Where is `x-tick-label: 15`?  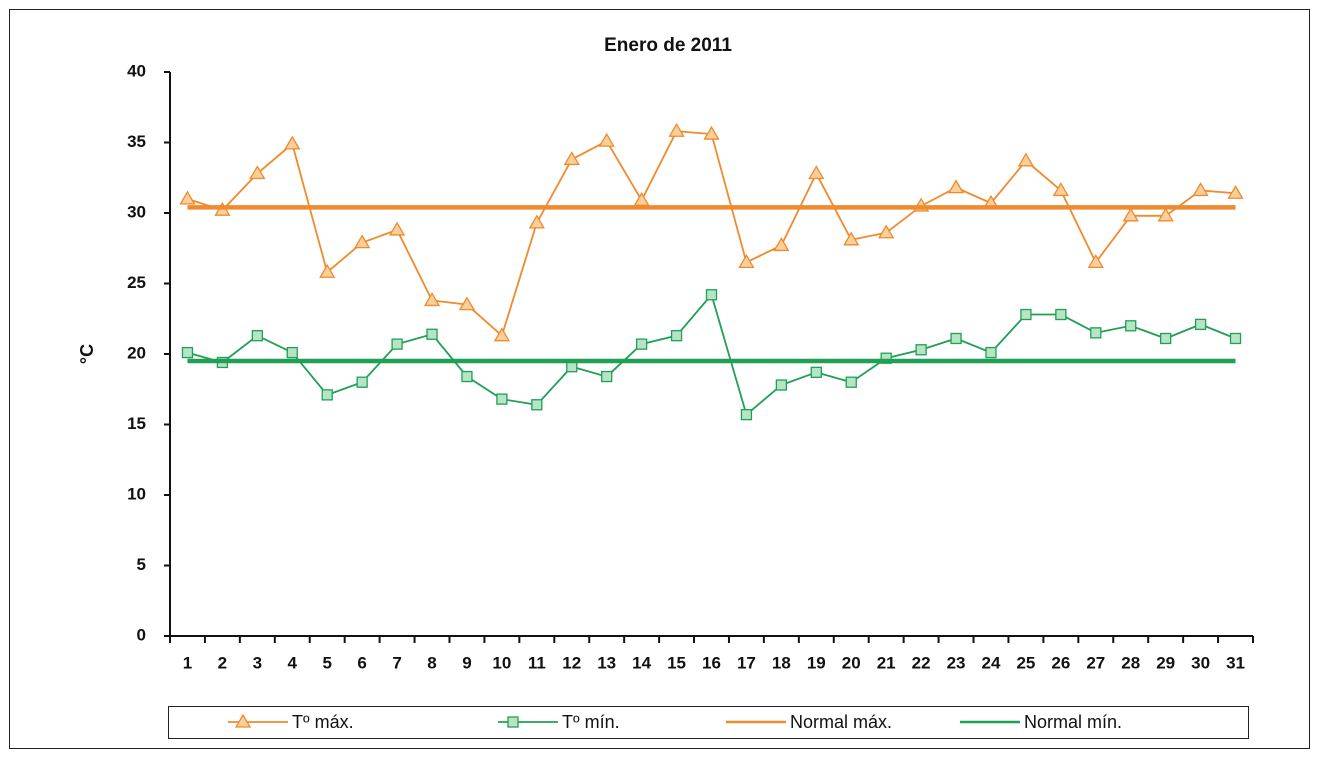
x-tick-label: 15 is located at coordinates (676, 662).